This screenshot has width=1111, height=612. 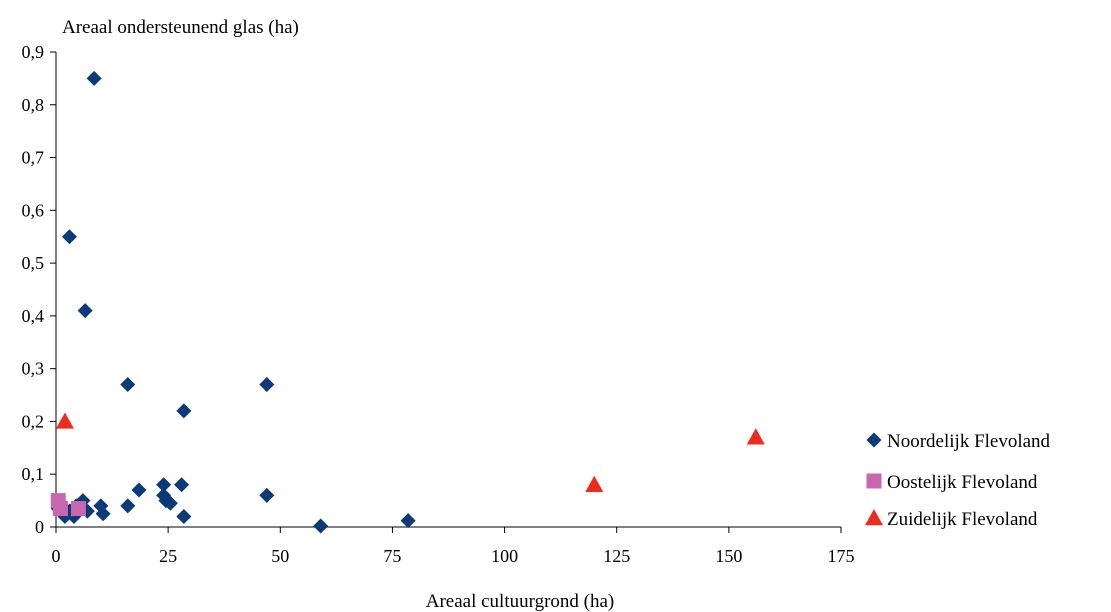 What do you see at coordinates (33, 263) in the screenshot?
I see `y-tick-label: 0,5` at bounding box center [33, 263].